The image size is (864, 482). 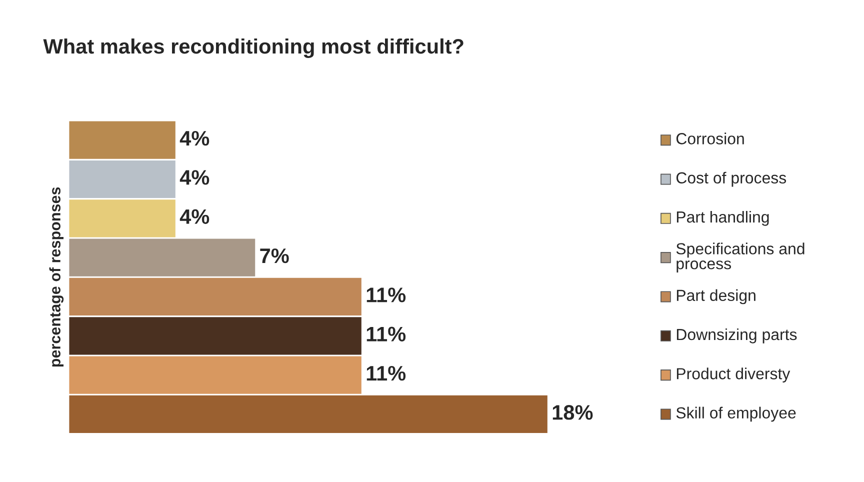 What do you see at coordinates (710, 138) in the screenshot?
I see `y-tick-label: Corrosion` at bounding box center [710, 138].